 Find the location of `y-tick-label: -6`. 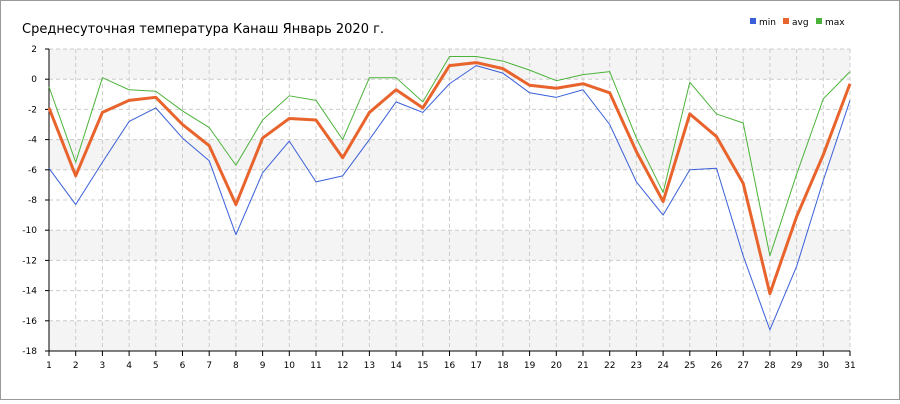

y-tick-label: -6 is located at coordinates (32, 171).